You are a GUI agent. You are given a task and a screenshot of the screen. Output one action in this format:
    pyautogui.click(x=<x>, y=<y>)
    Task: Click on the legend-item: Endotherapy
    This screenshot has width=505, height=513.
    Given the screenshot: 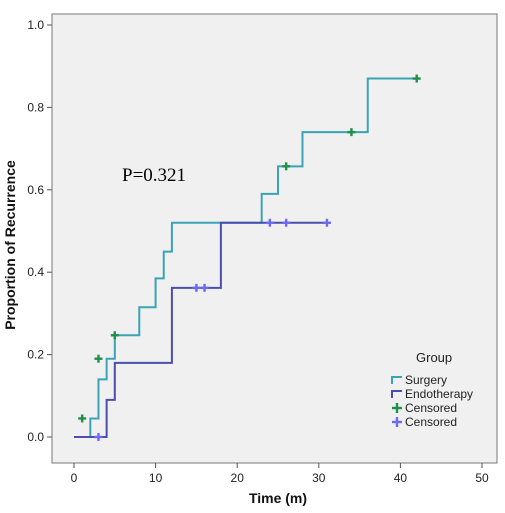 What is the action you would take?
    pyautogui.click(x=432, y=394)
    